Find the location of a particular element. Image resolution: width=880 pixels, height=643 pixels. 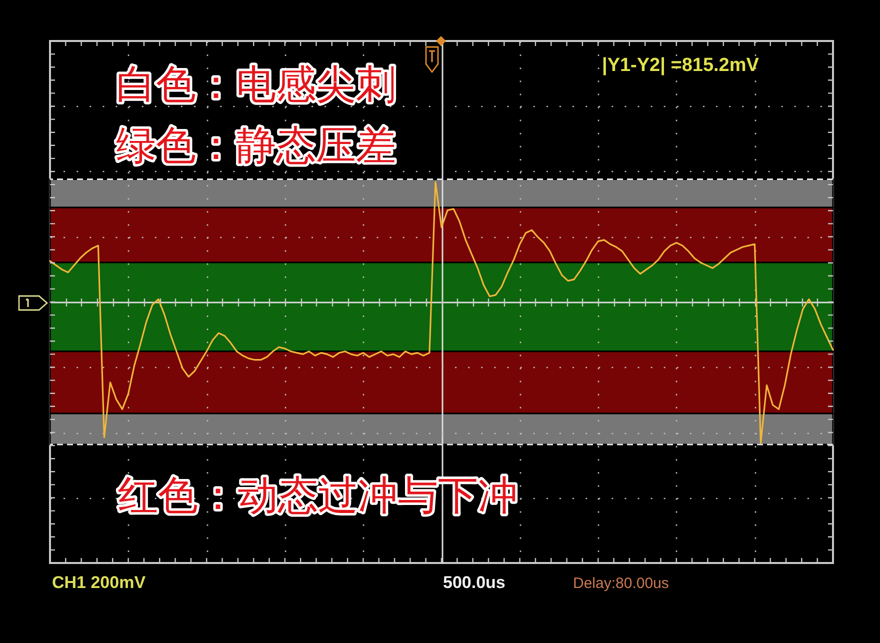

text: 白色：电感尖刺 is located at coordinates (256, 85).